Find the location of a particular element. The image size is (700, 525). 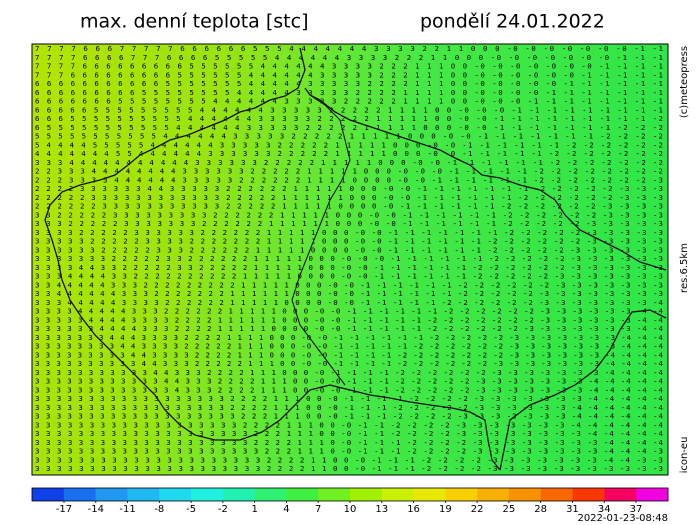

color-scale: -17 -14 -11 -8 -5 -2 1 4 7 10 13 16 19 22 25 28 31 34 37 is located at coordinates (350, 501).